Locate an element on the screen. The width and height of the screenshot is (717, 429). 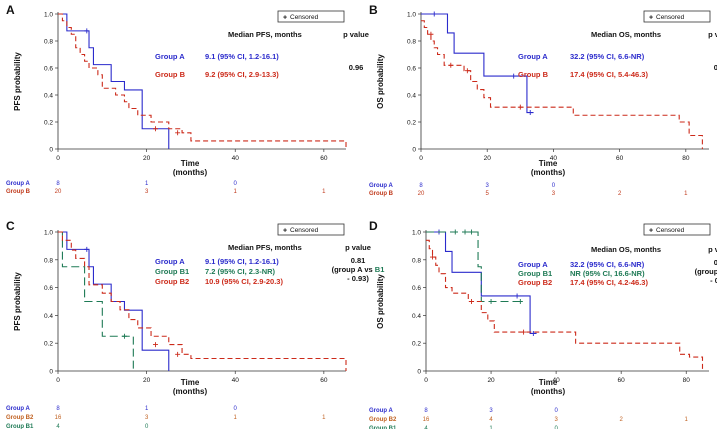
median-row-value: 17.4 (95% CI, 5.4-46.3) is located at coordinates (609, 74).